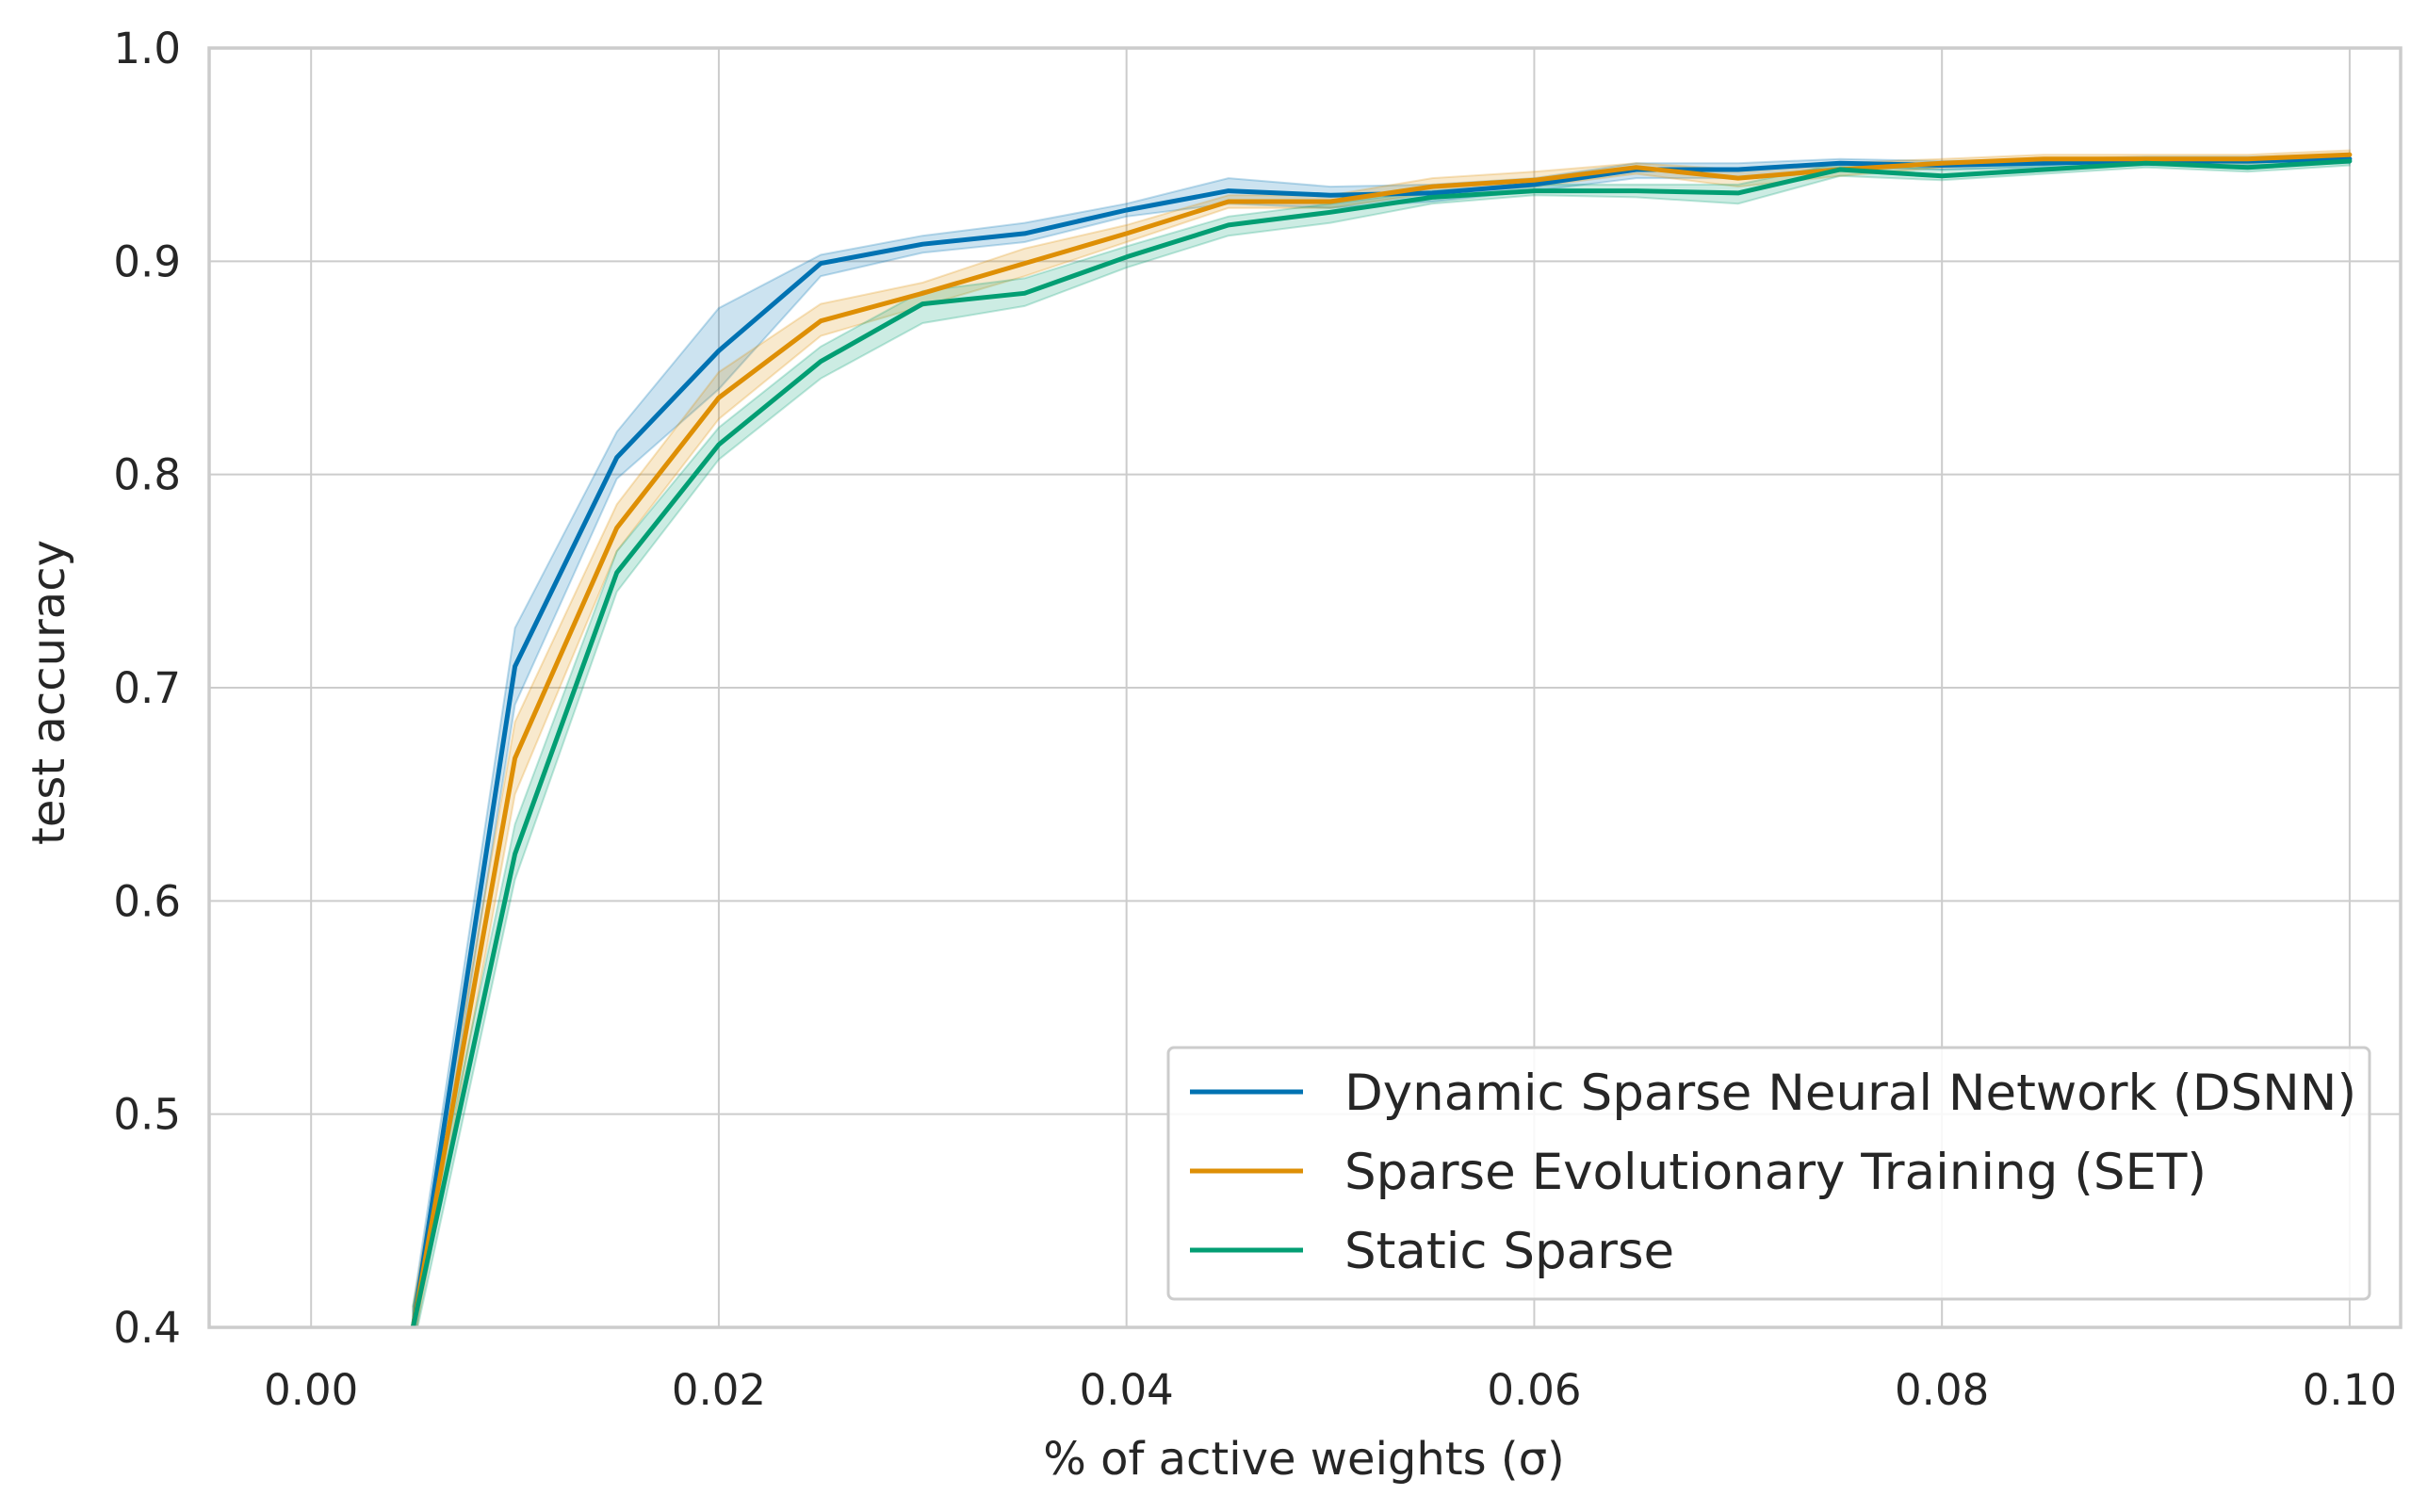  What do you see at coordinates (1534, 1390) in the screenshot?
I see `x-tick-label: 0.06` at bounding box center [1534, 1390].